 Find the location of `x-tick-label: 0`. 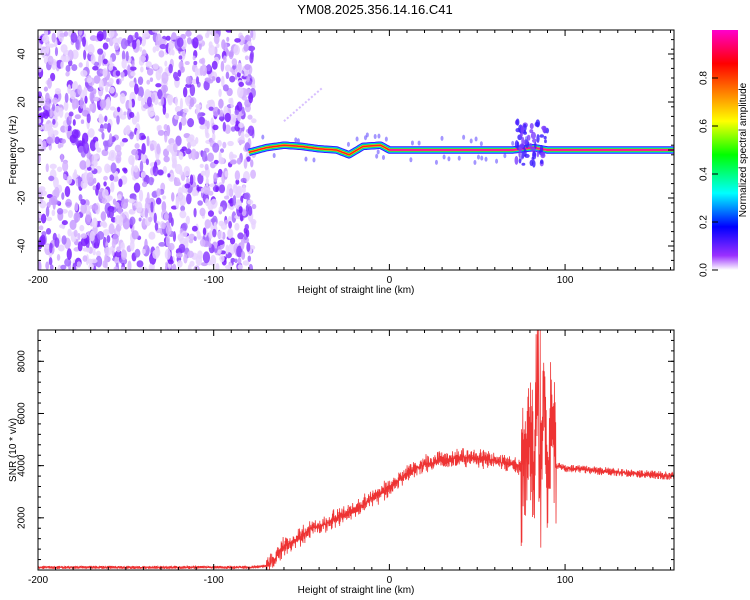

x-tick-label: 0 is located at coordinates (390, 280).